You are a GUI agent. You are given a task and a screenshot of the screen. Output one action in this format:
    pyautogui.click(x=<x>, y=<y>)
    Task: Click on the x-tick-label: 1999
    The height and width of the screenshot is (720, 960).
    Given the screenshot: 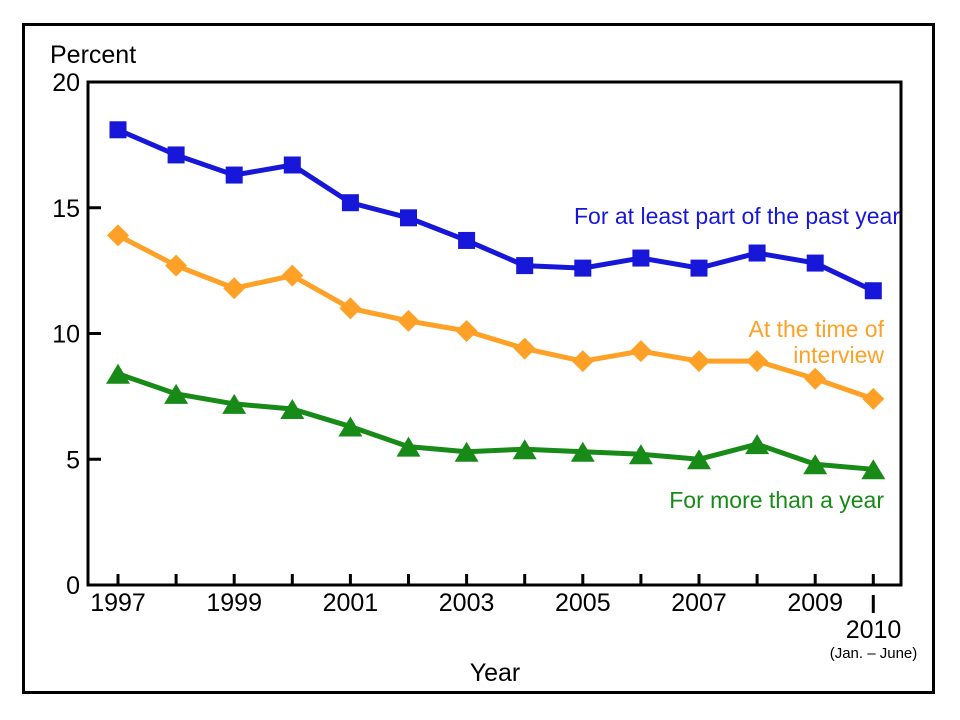 What is the action you would take?
    pyautogui.click(x=234, y=603)
    